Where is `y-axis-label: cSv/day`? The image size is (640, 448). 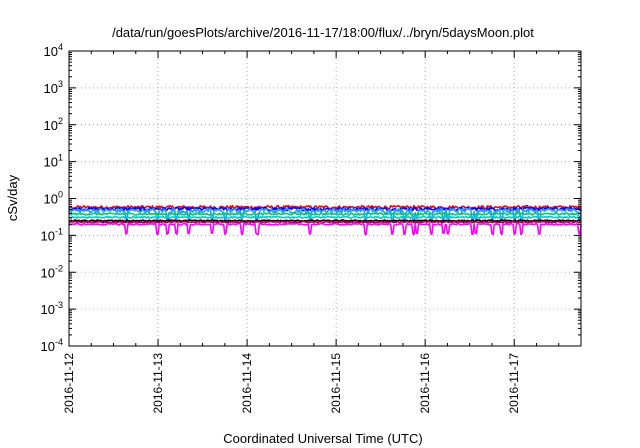 y-axis-label: cSv/day is located at coordinates (12, 197).